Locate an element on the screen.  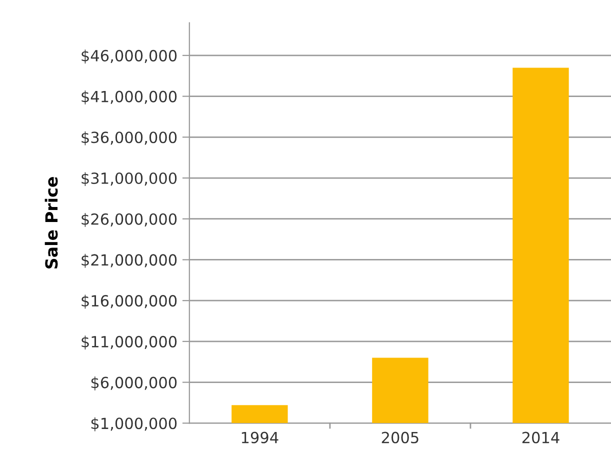
y-tick-label: $26,000,000 is located at coordinates (129, 220).